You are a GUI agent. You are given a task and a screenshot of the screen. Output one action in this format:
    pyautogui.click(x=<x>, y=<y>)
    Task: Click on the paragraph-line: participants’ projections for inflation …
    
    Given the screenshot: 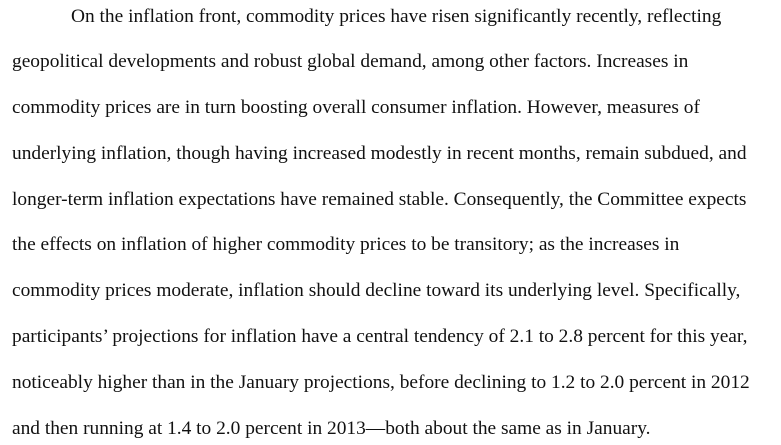 What is the action you would take?
    pyautogui.click(x=380, y=336)
    